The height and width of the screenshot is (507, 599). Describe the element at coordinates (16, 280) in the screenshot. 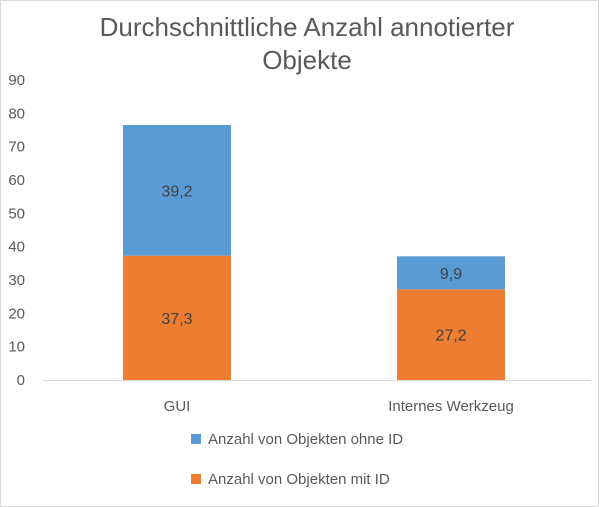

I see `y-tick-label-30: 30` at that location.